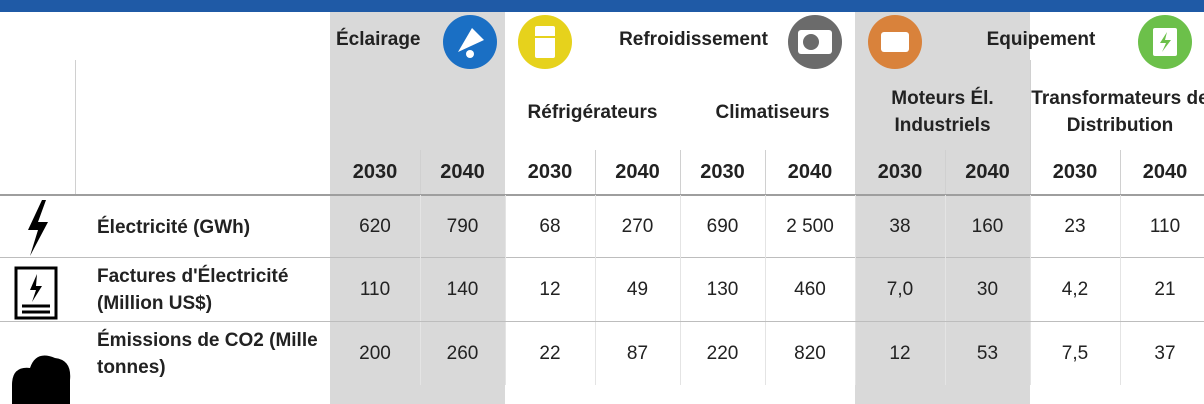  I want to click on cell: 820, so click(810, 353).